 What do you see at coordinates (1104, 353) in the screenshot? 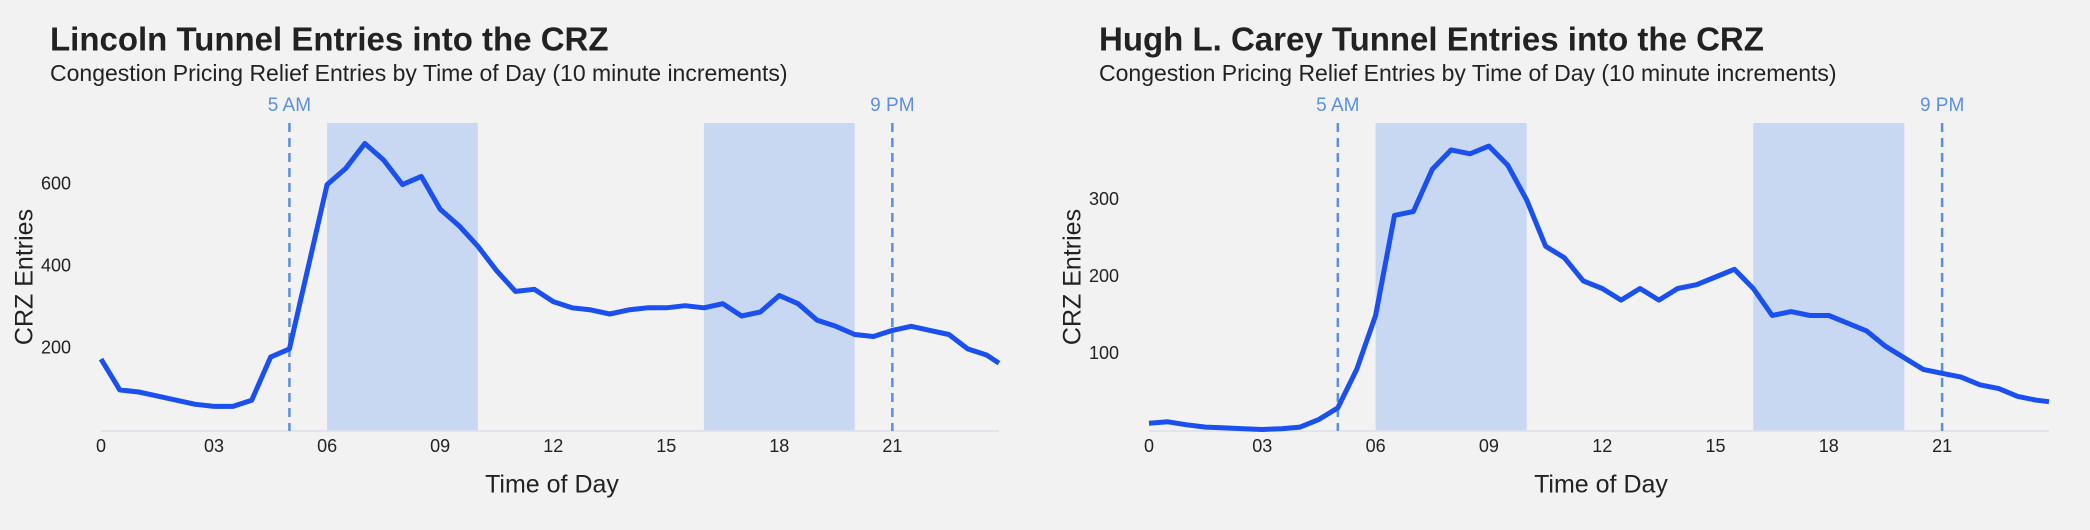
I see `y-tick-label: 100` at bounding box center [1104, 353].